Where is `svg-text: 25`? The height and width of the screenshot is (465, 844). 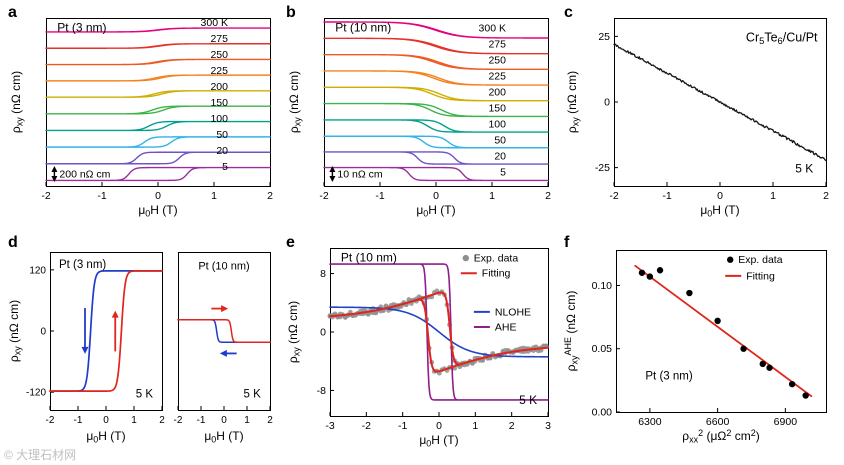
svg-text: 25 is located at coordinates (604, 37).